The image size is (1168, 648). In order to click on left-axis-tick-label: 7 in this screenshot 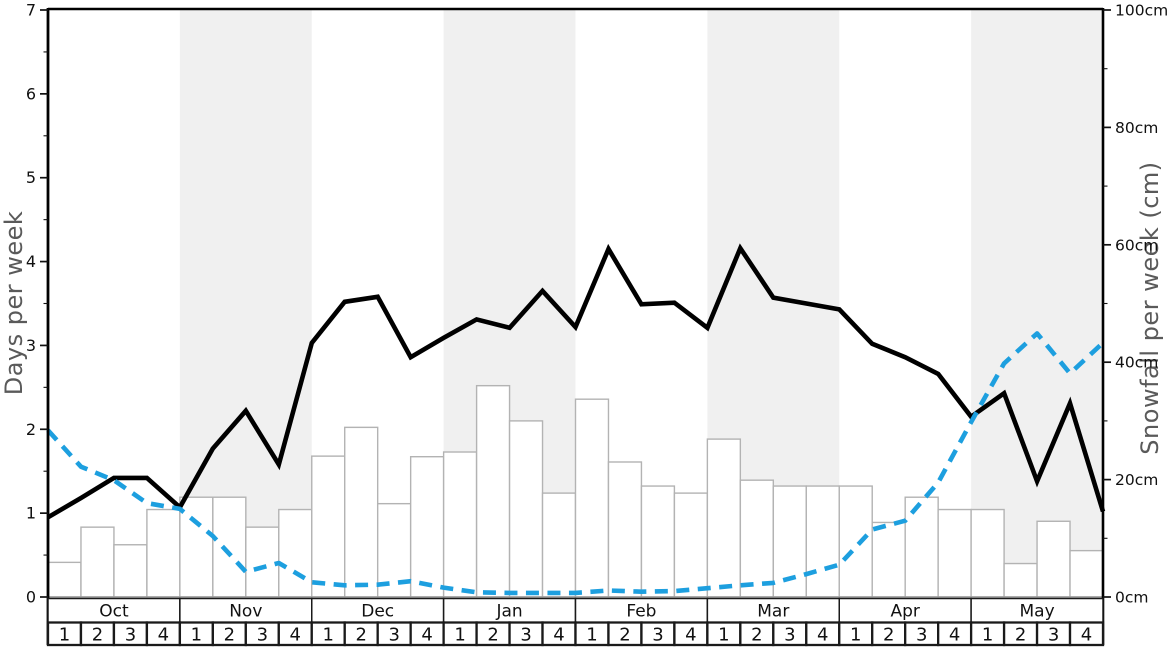, I will do `click(31, 10)`.